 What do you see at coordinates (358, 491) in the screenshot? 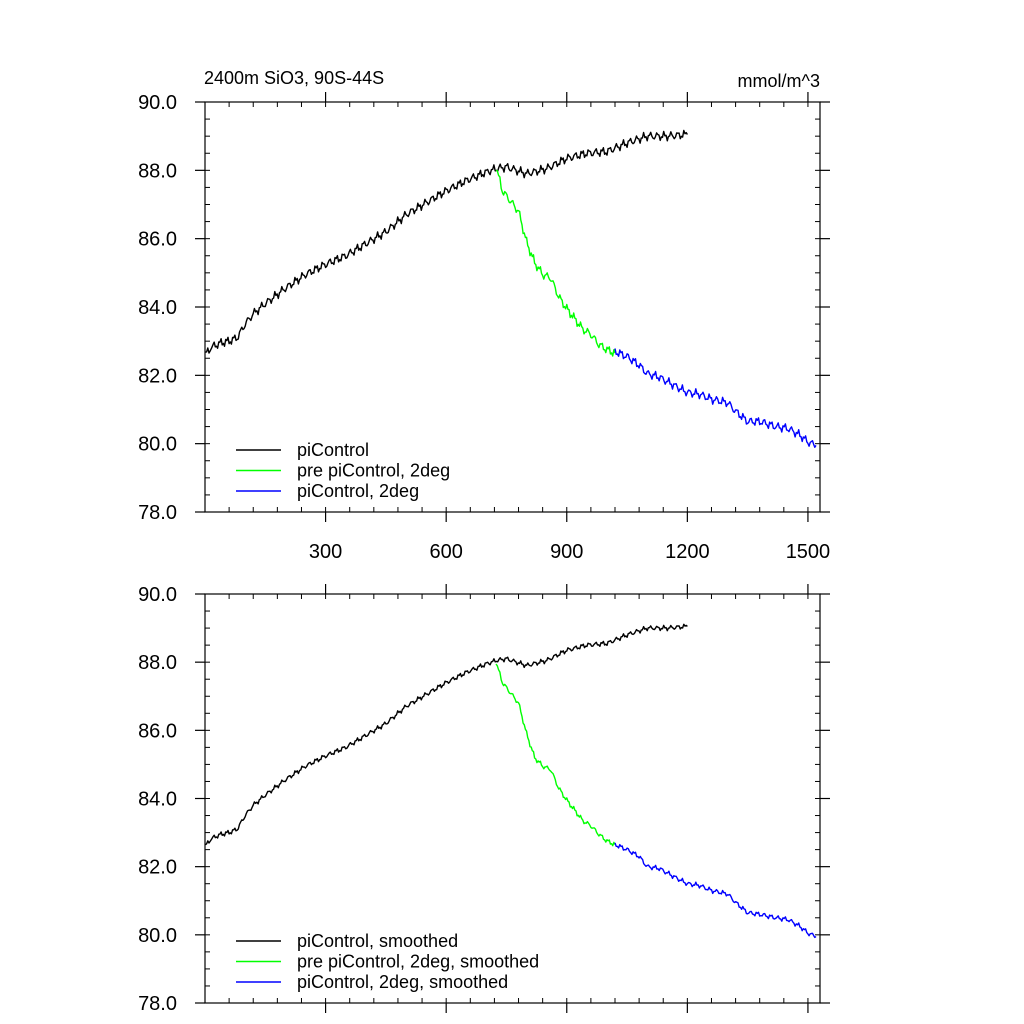
I see `legend-label: piControl, 2deg` at bounding box center [358, 491].